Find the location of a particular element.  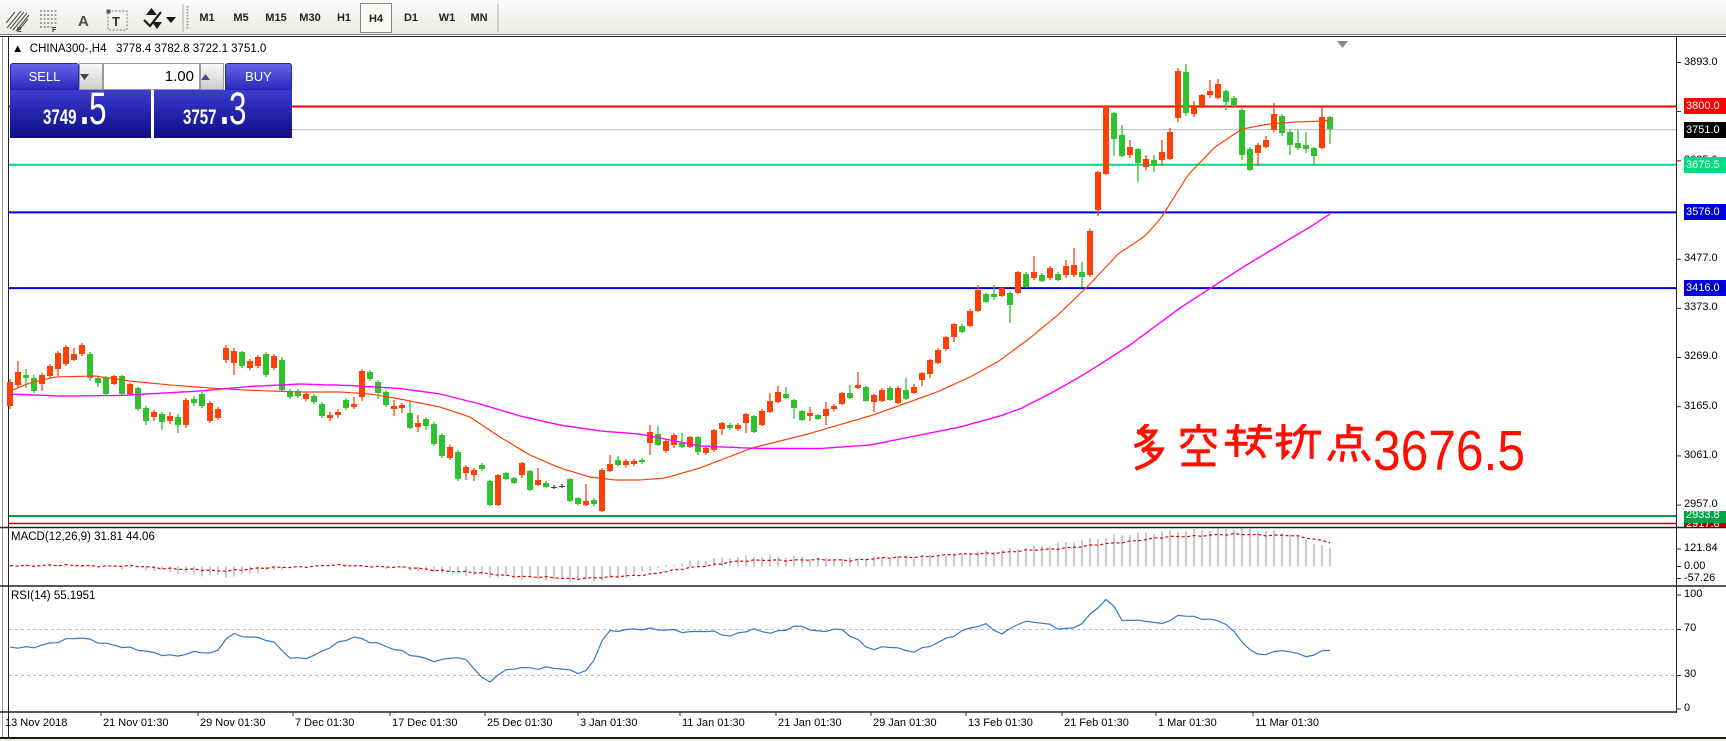

svg-text: A is located at coordinates (83, 21).